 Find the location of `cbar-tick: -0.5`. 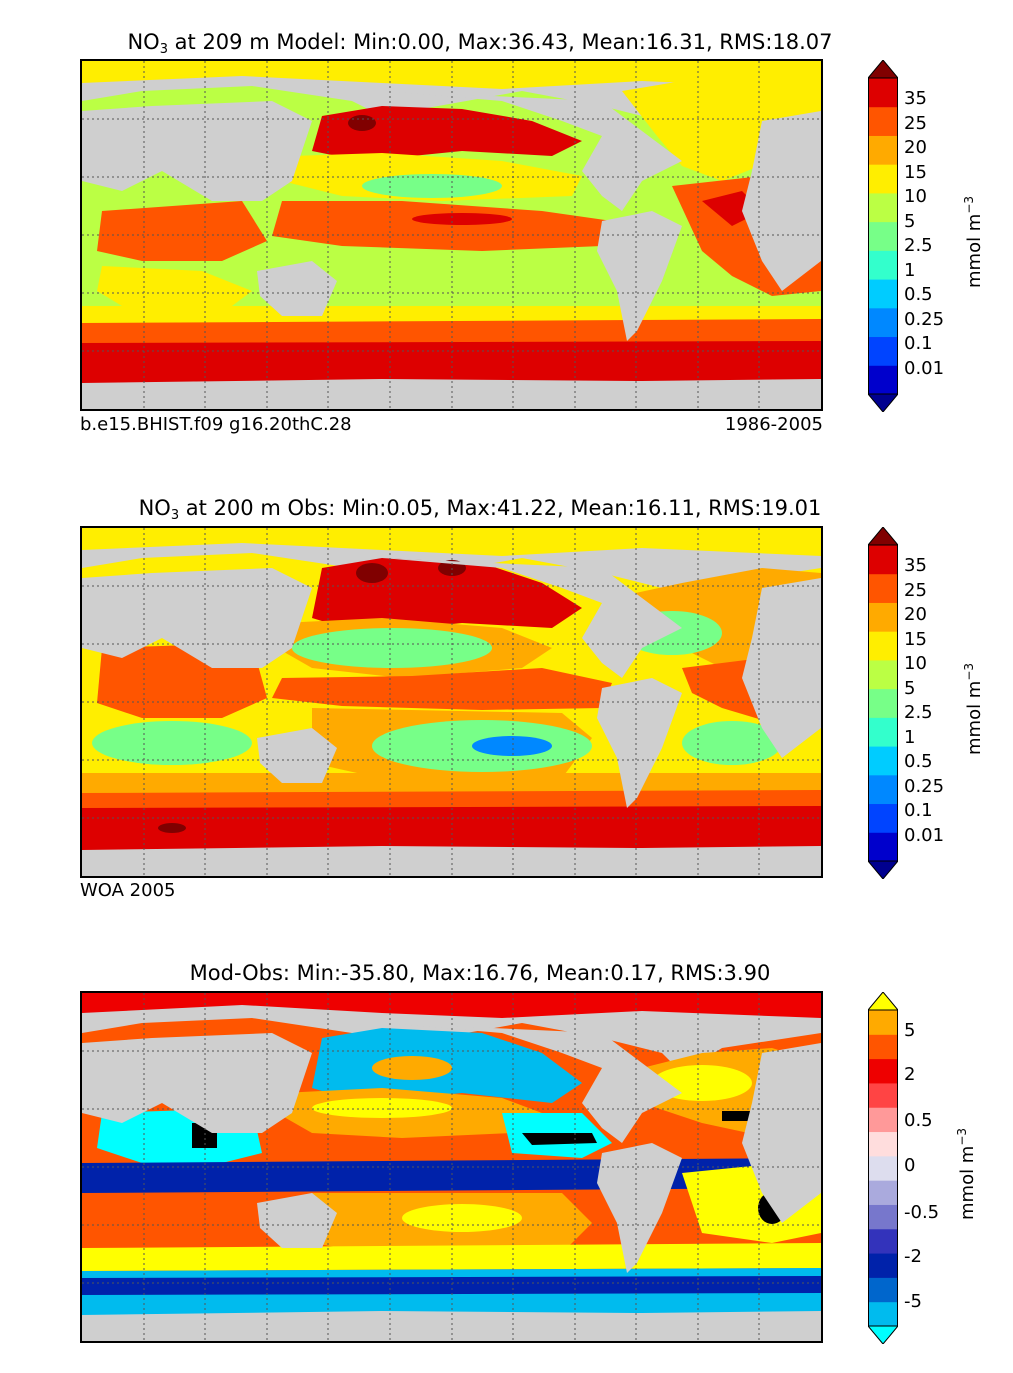

cbar-tick: -0.5 is located at coordinates (922, 1212).